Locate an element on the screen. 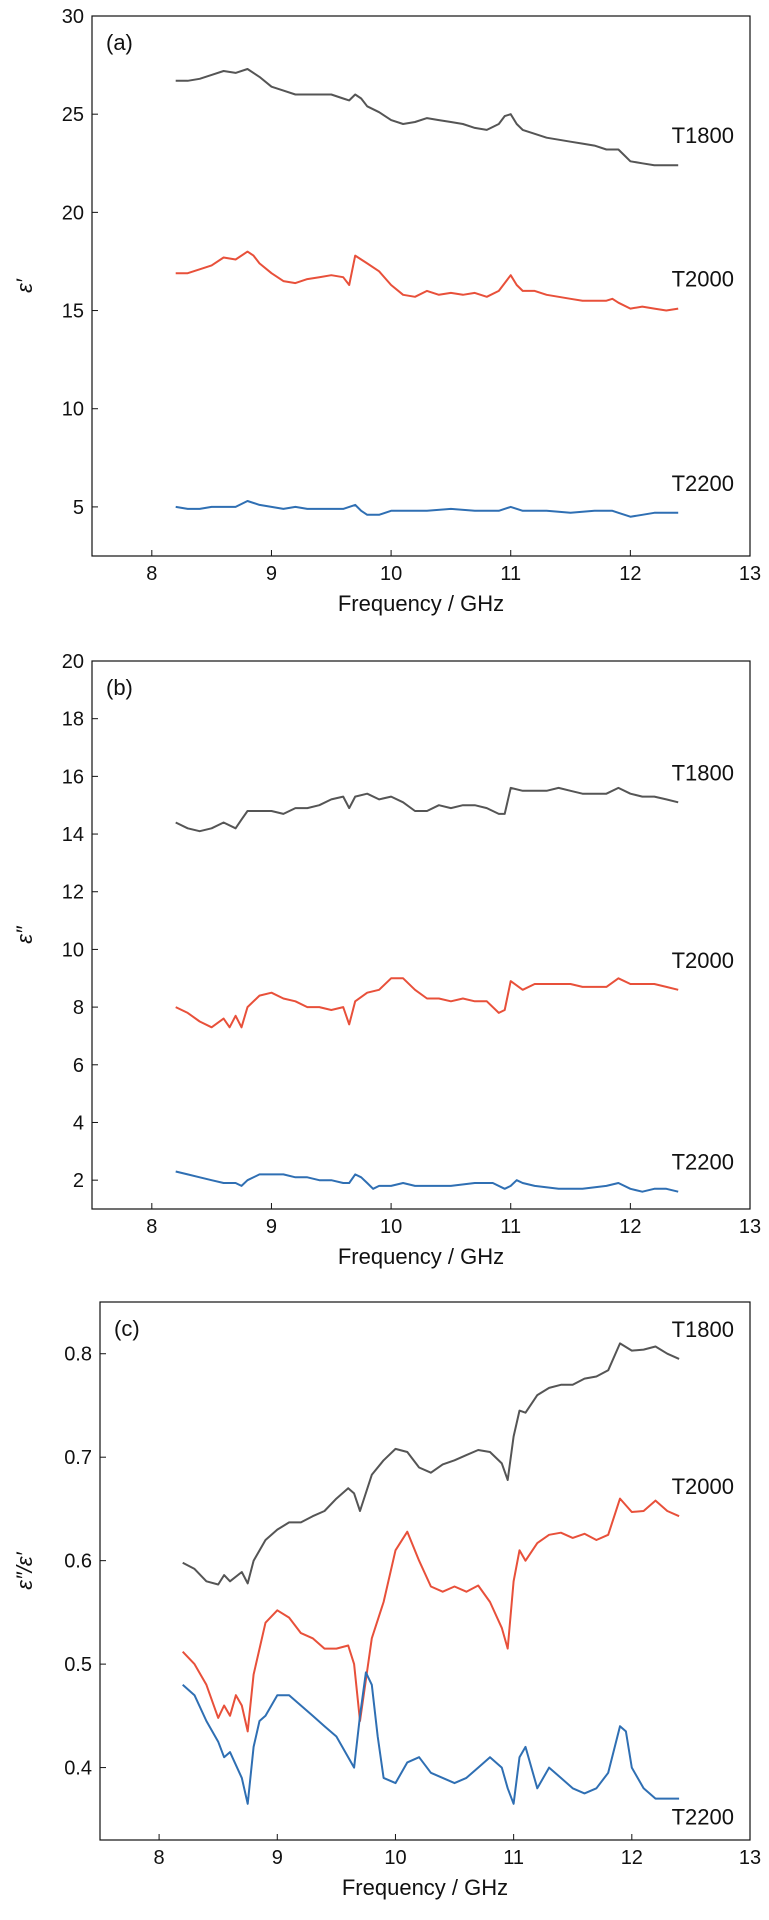  y-tick-label: 4 is located at coordinates (78, 1123).